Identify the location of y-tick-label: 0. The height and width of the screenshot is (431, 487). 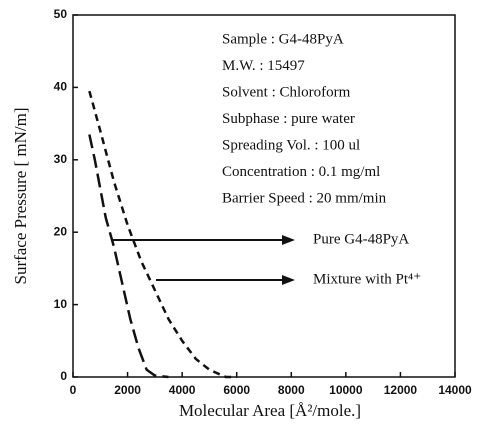
(63, 376).